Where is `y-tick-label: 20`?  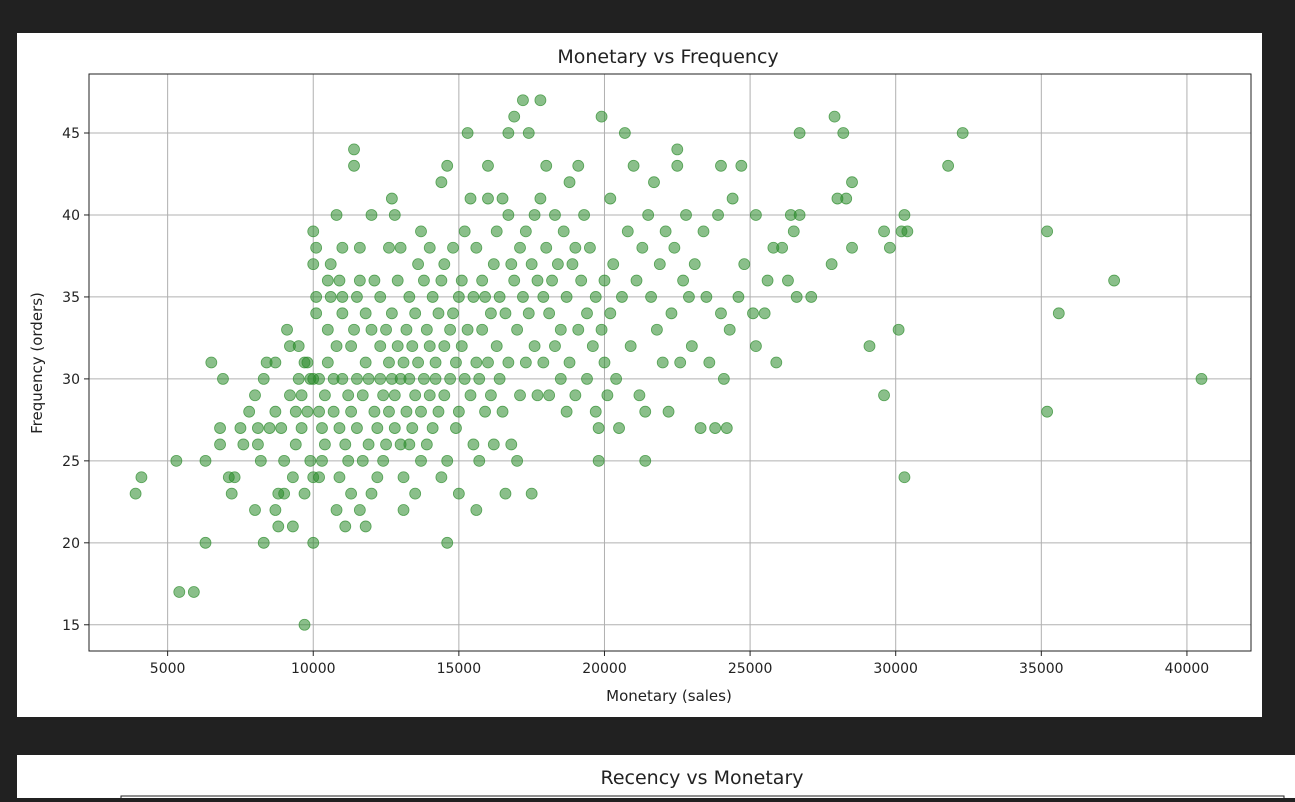 y-tick-label: 20 is located at coordinates (71, 544).